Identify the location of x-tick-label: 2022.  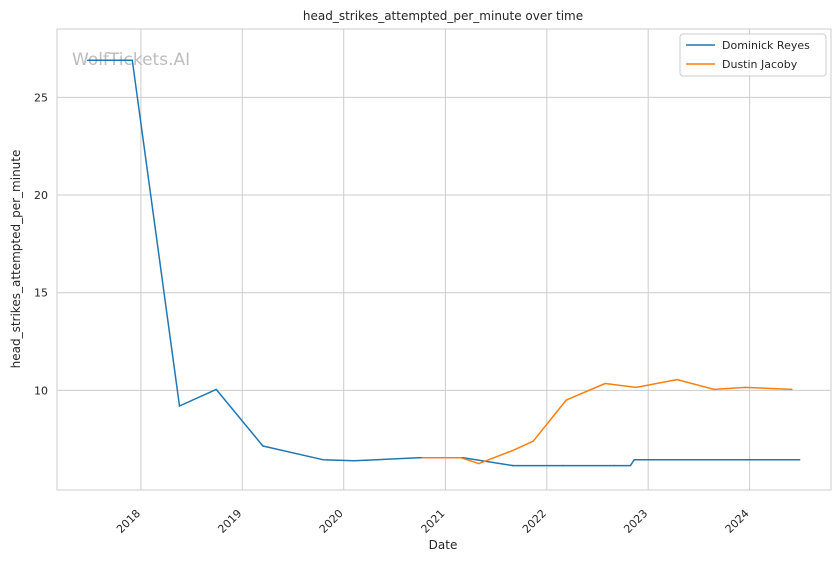
(534, 521).